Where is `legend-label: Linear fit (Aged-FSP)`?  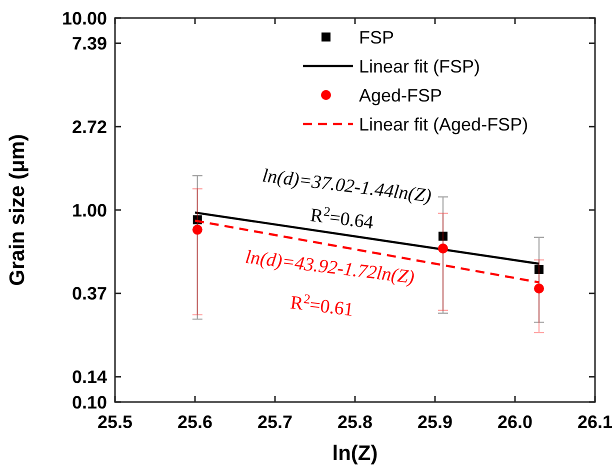 legend-label: Linear fit (Aged-FSP) is located at coordinates (443, 124).